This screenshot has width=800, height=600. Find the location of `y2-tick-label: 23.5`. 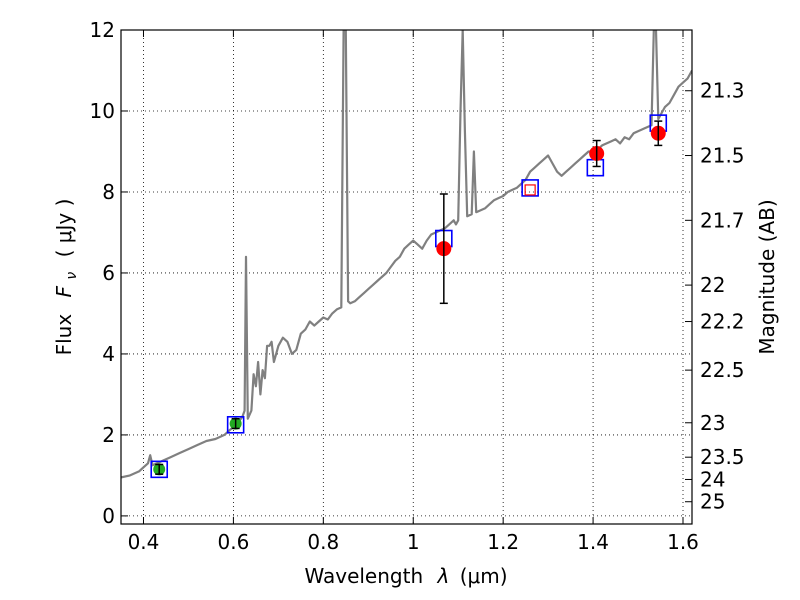

y2-tick-label: 23.5 is located at coordinates (722, 457).